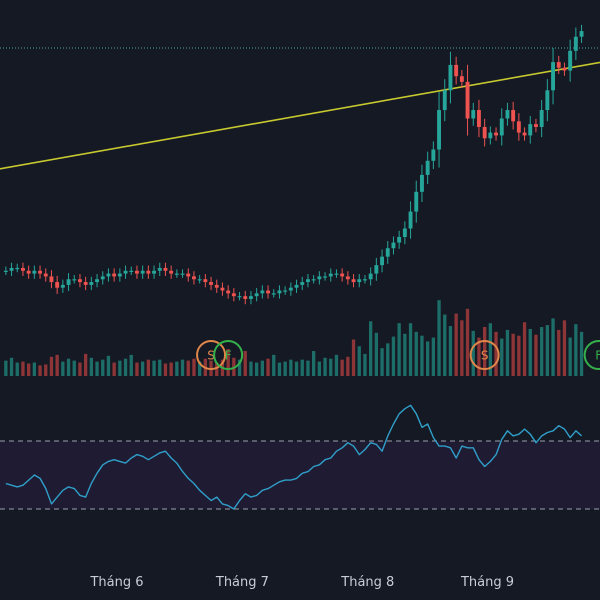 The image size is (600, 600). What do you see at coordinates (294, 338) in the screenshot?
I see `volume-pane` at bounding box center [294, 338].